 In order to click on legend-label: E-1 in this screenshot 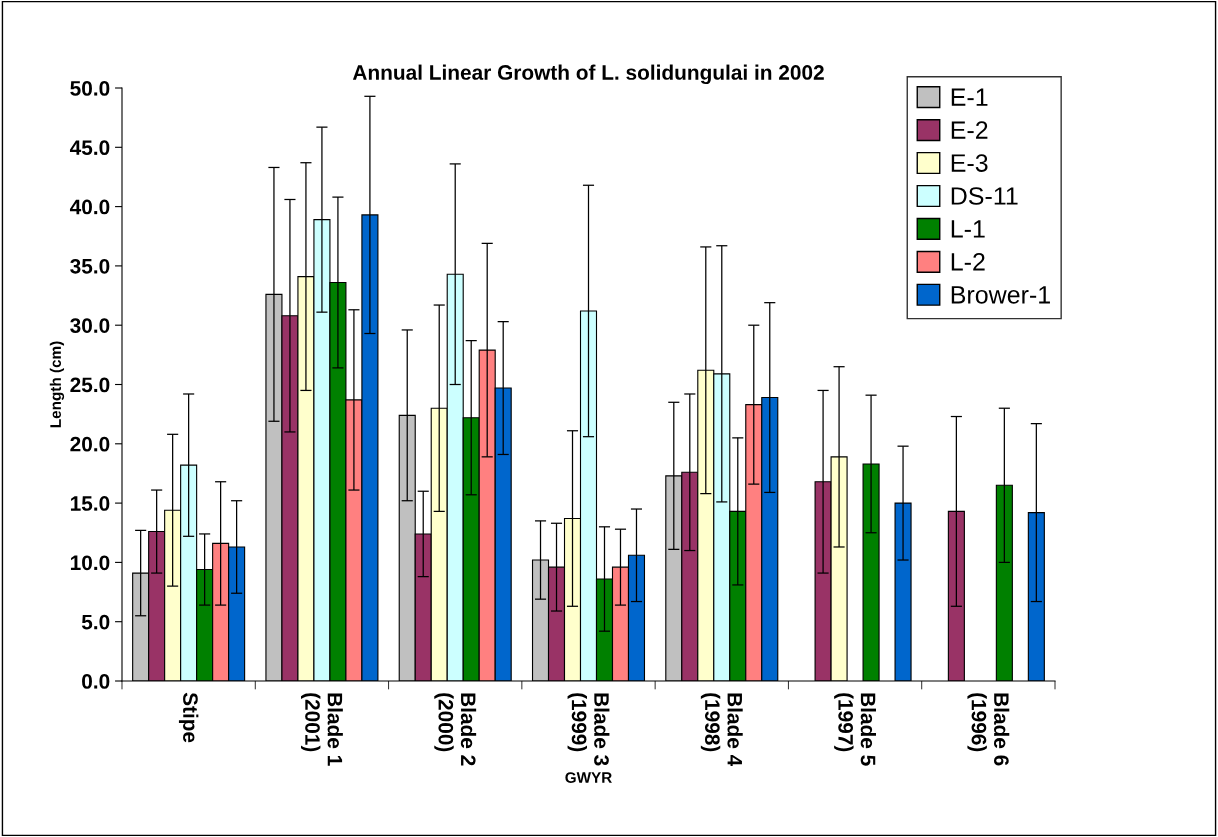, I will do `click(969, 97)`.